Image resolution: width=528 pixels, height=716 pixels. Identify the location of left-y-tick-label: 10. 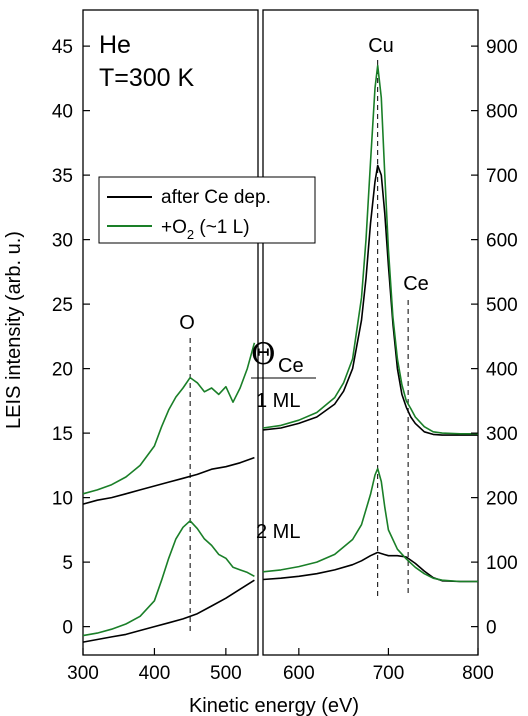
(62, 499).